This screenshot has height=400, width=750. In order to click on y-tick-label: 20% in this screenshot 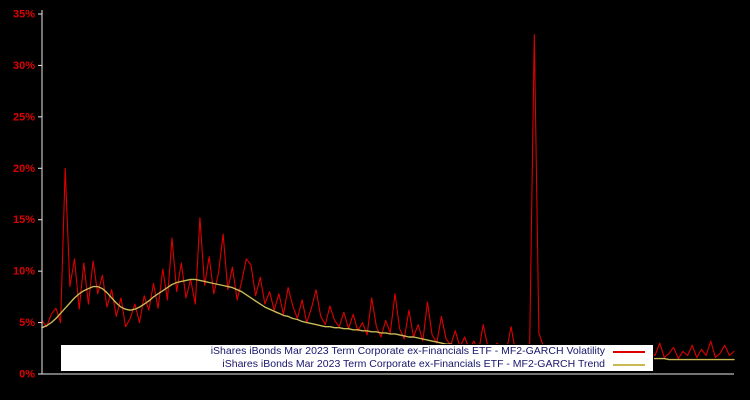, I will do `click(24, 169)`.